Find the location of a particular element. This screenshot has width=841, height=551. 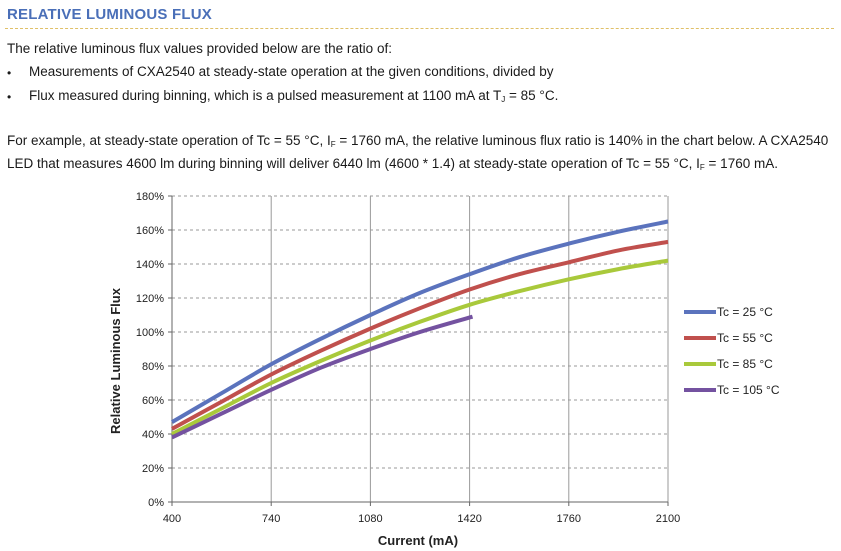

title-divider is located at coordinates (419, 28).